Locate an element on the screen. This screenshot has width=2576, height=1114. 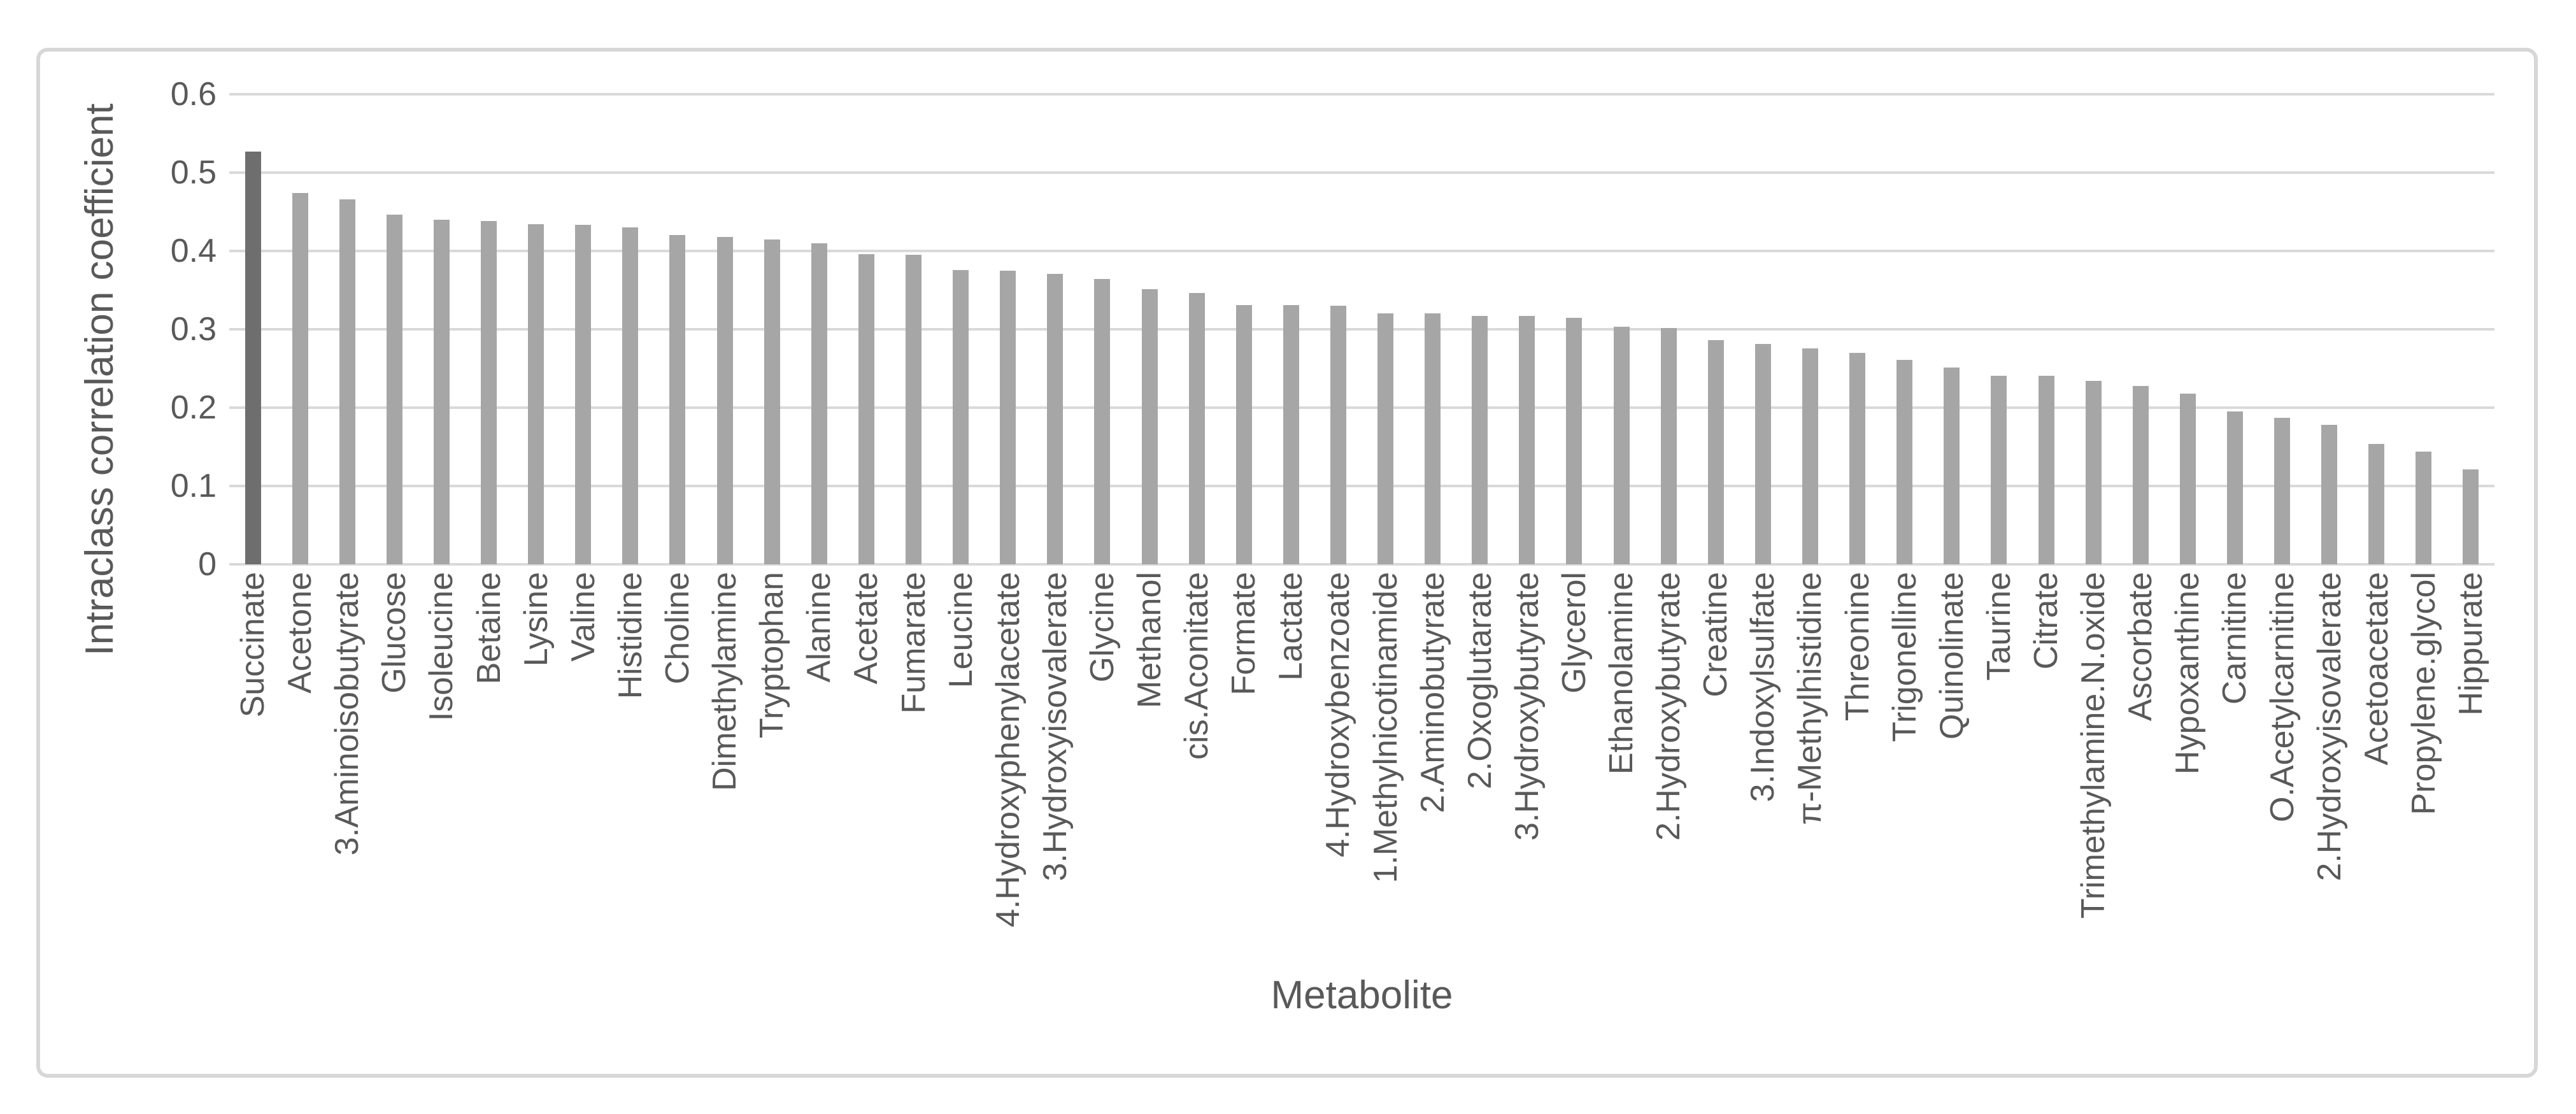
x-tick-label: Lactate is located at coordinates (1291, 626).